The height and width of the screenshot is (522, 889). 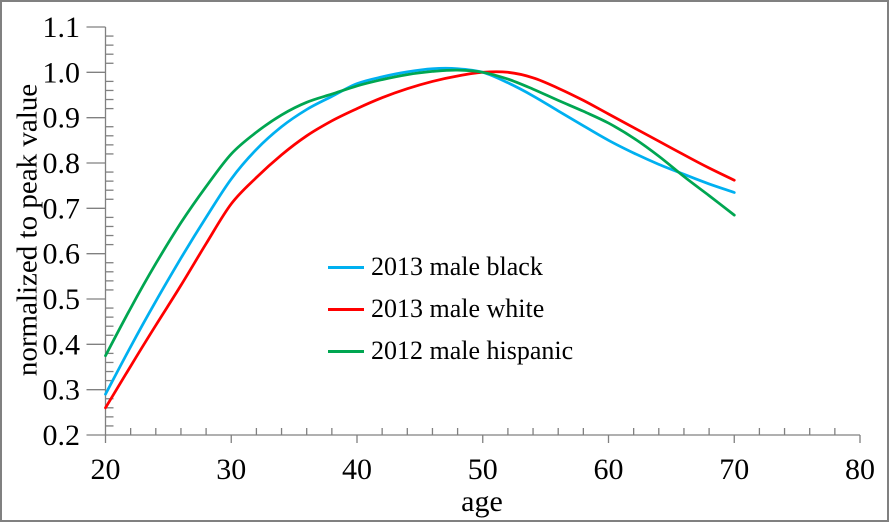 What do you see at coordinates (734, 469) in the screenshot?
I see `x-tick-label: 70` at bounding box center [734, 469].